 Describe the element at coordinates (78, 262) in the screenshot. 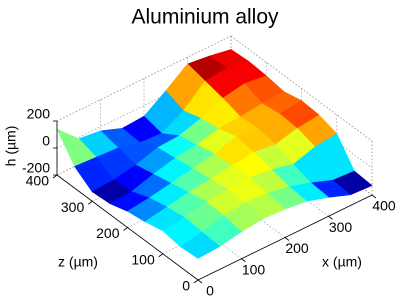

I see `z-axis-label: z (µm)` at that location.